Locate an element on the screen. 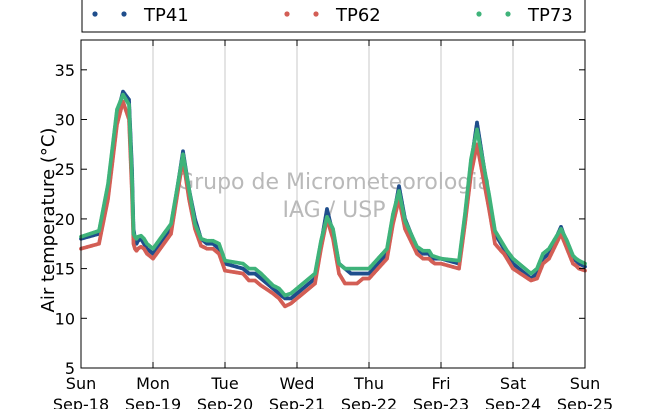 Image resolution: width=650 pixels, height=414 pixels. y-tick-label: 30 is located at coordinates (65, 120).